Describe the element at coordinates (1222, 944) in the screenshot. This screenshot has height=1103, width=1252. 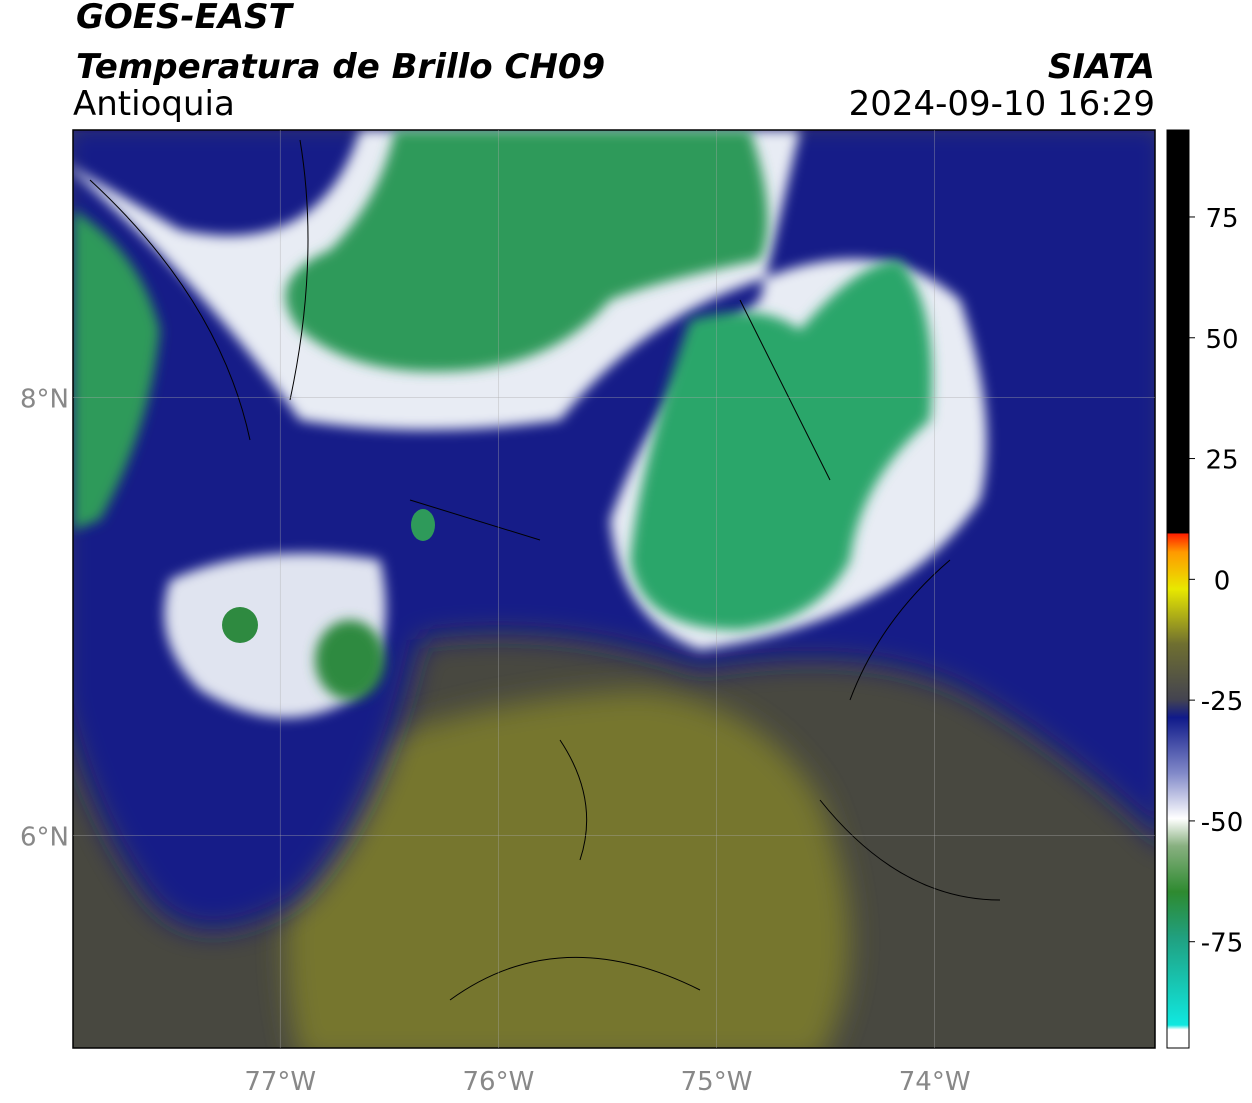
I see `colorbar-tick-label: -75` at that location.